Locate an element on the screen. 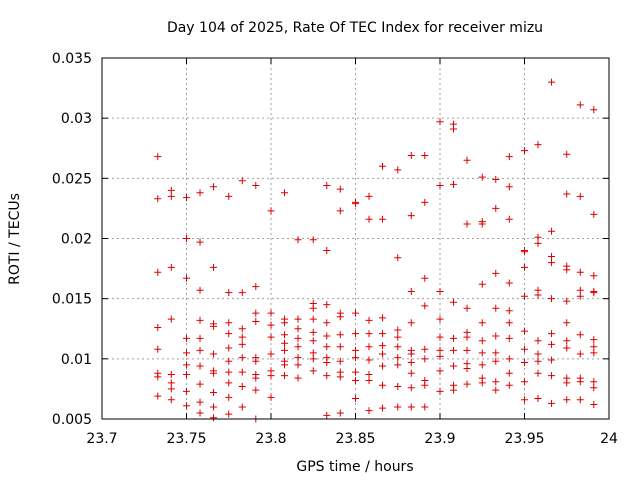 The width and height of the screenshot is (640, 480). x-tick-label: 23.85 is located at coordinates (355, 439).